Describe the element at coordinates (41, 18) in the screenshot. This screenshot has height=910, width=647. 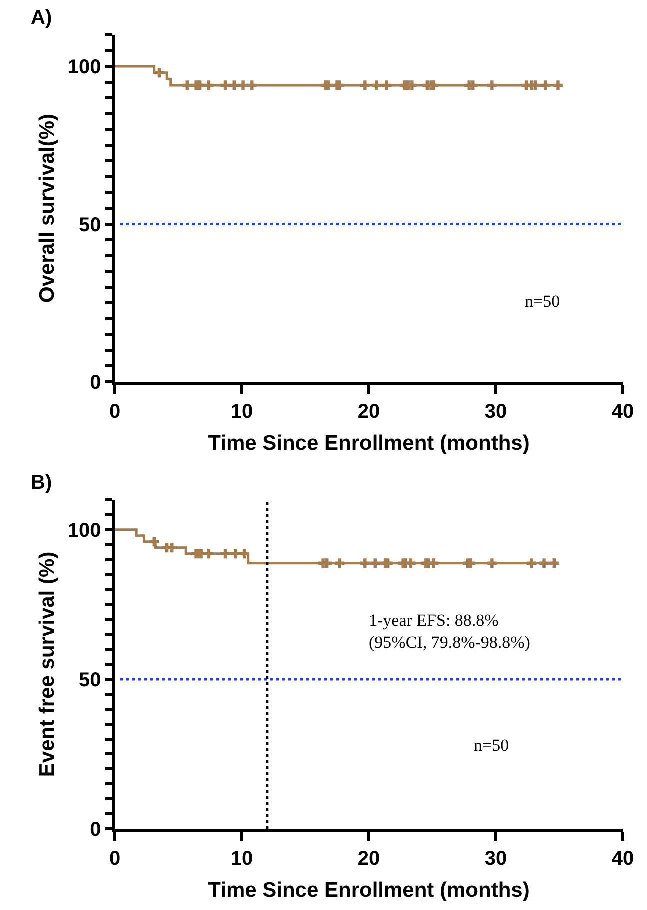
I see `chart-title: A)` at that location.